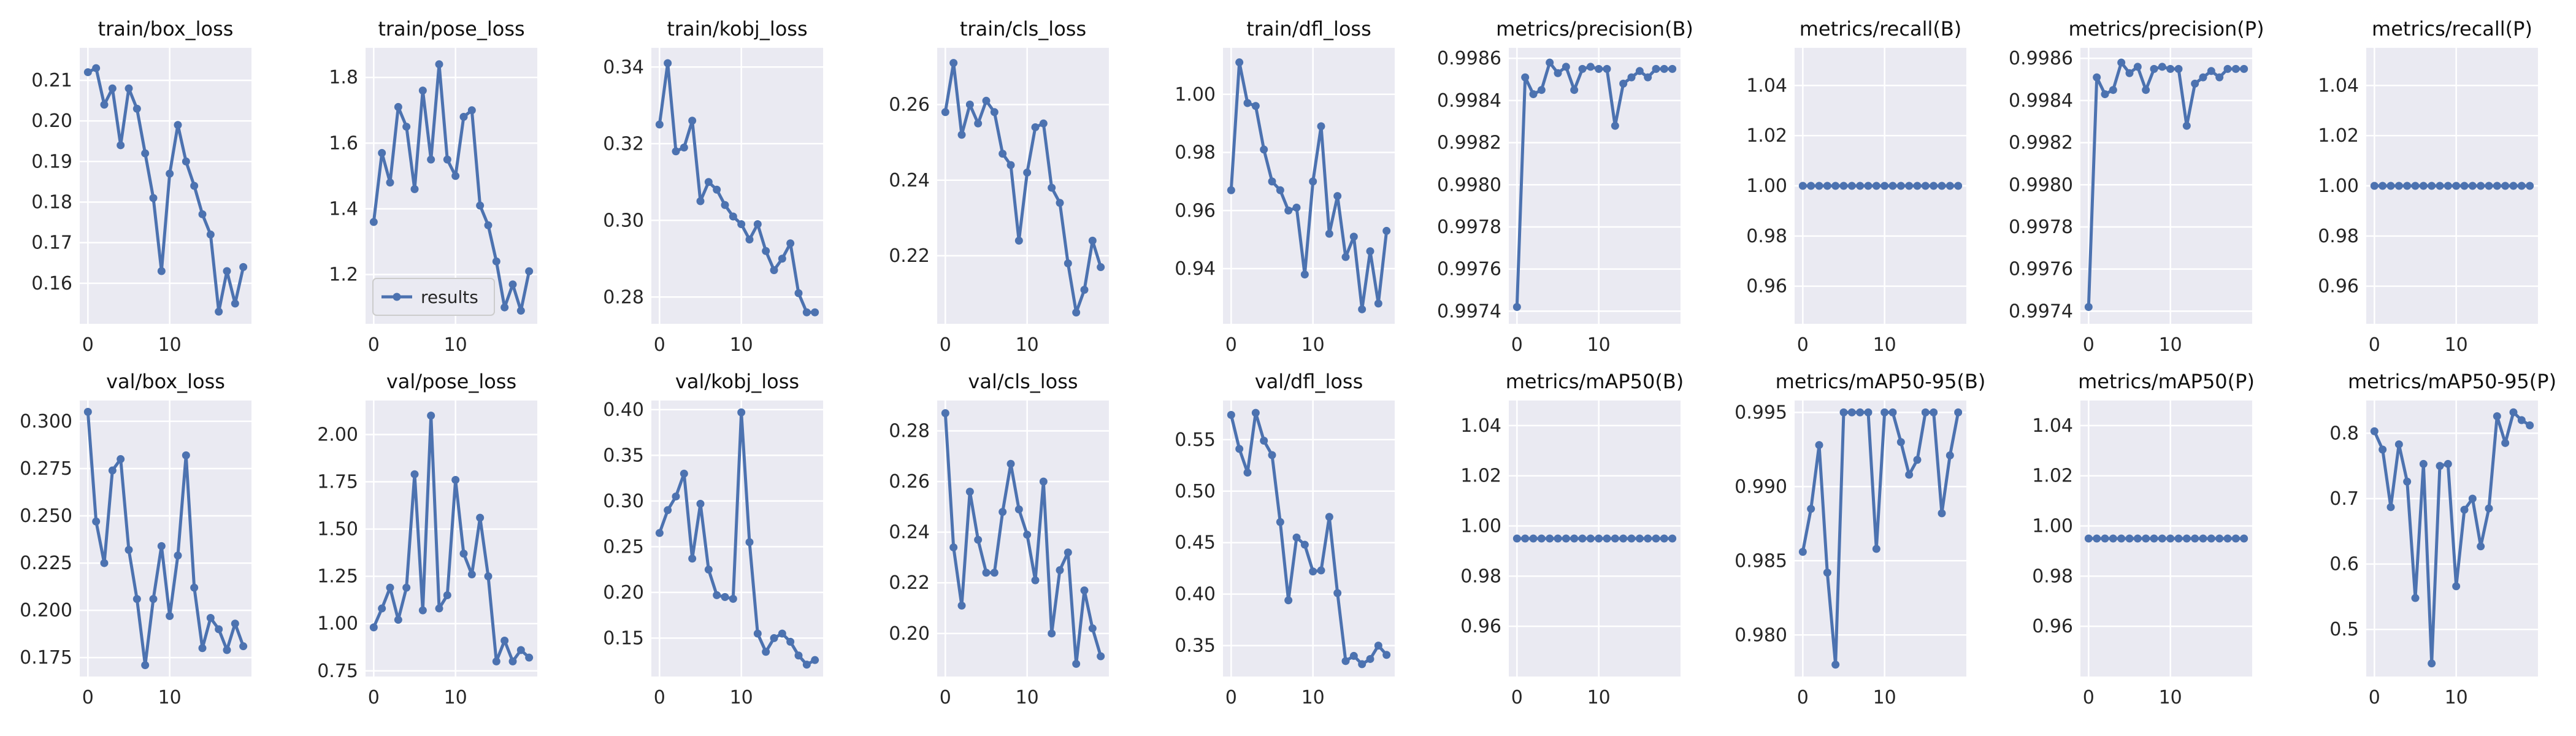 The height and width of the screenshot is (736, 2576). What do you see at coordinates (2041, 101) in the screenshot?
I see `y-tick-label: 0.9984` at bounding box center [2041, 101].